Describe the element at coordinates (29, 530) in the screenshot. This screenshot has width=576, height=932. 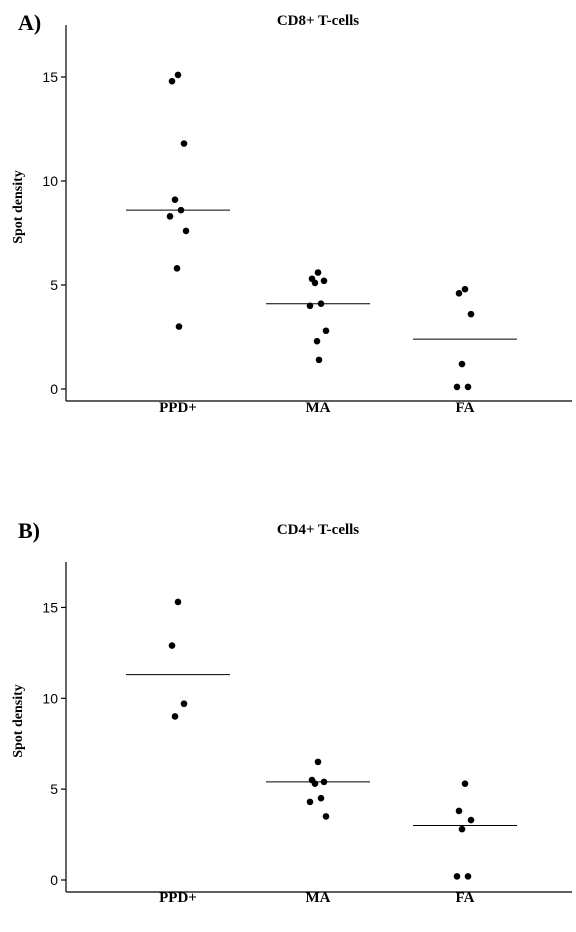
I see `panel-label: B)` at that location.